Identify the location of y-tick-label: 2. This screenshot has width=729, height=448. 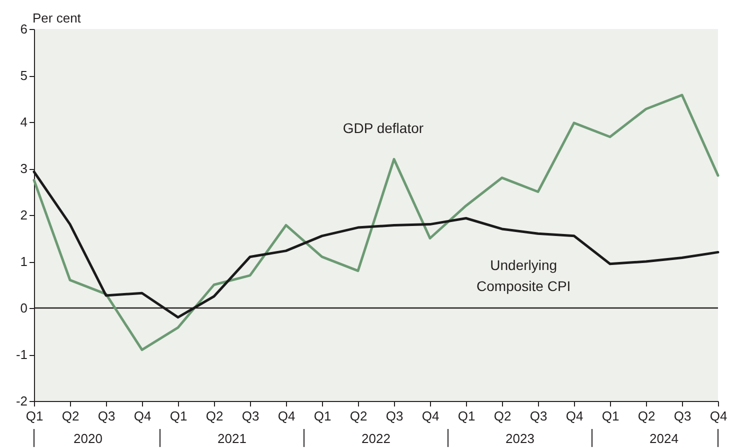
(24, 215).